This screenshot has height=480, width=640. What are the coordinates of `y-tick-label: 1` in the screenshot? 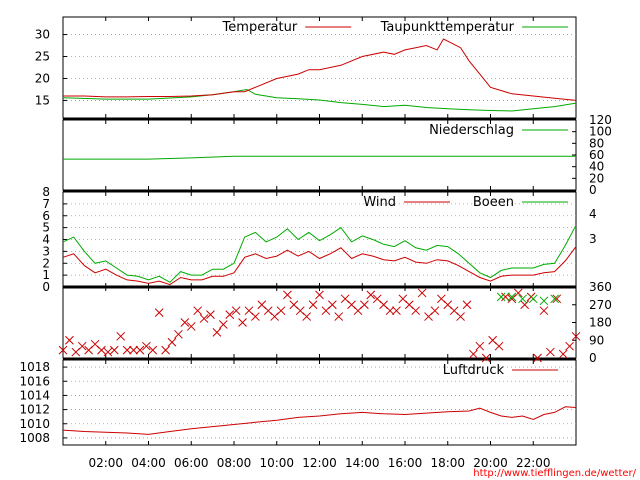 It's located at (46, 275).